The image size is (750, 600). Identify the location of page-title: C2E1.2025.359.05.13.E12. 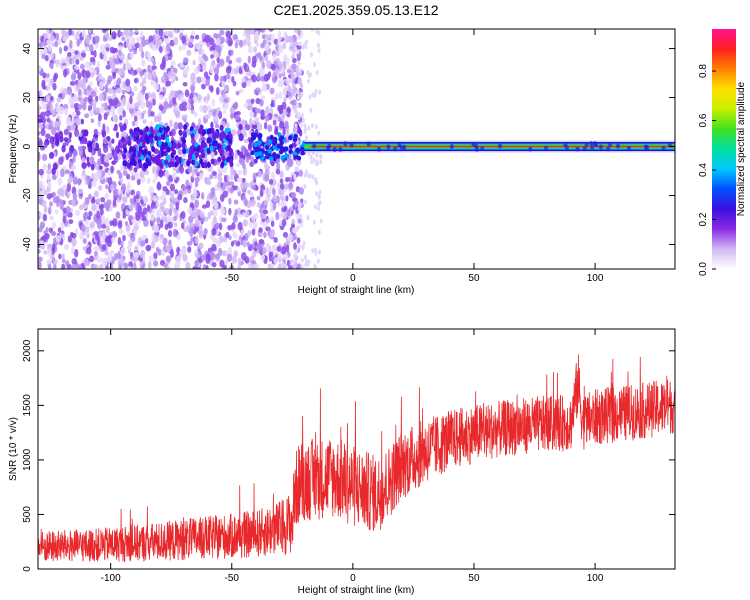
(356, 10).